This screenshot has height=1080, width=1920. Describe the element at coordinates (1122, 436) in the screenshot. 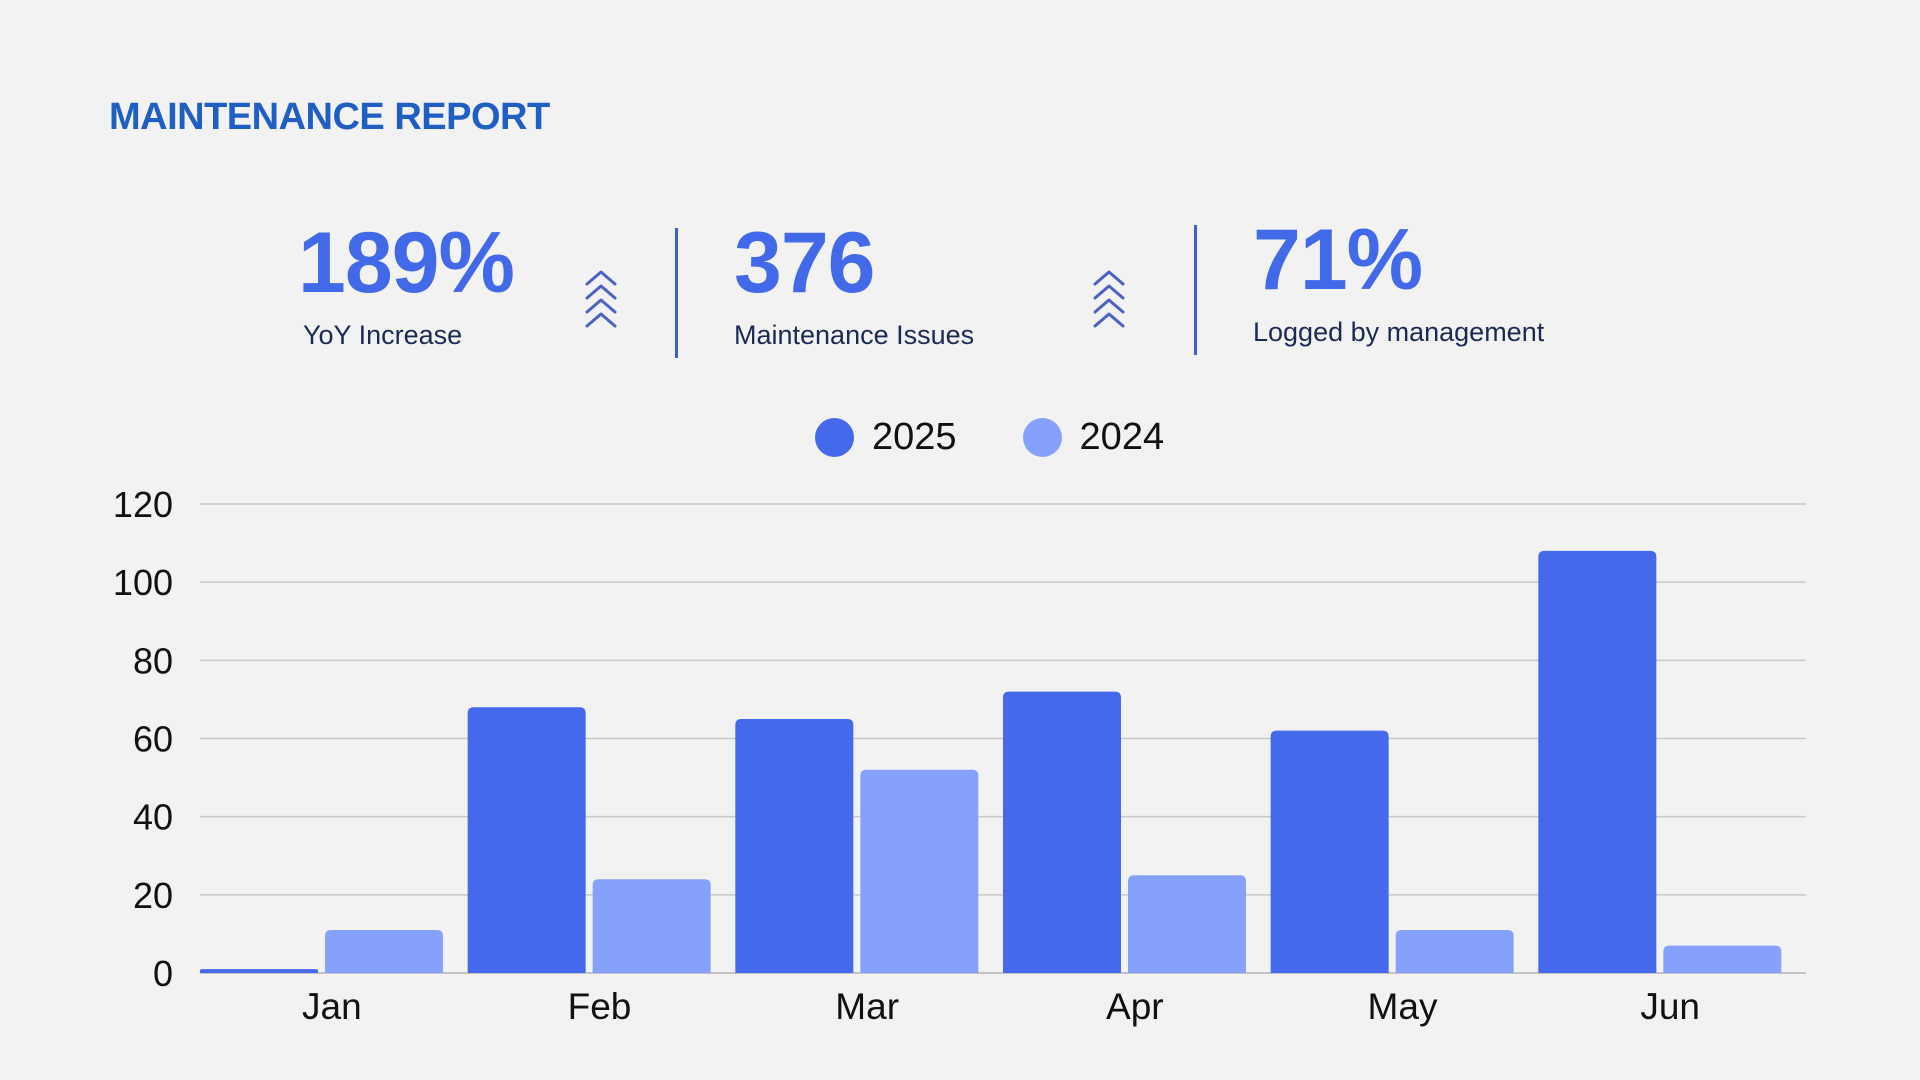

I see `legend-label: 2024` at that location.